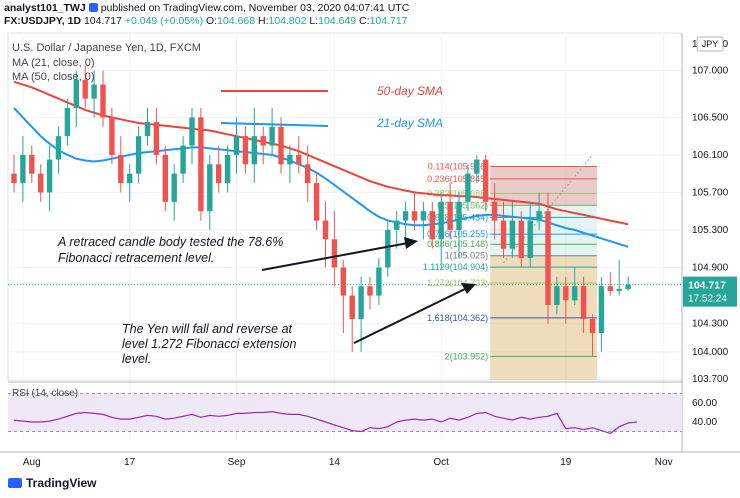 This screenshot has height=498, width=740. Describe the element at coordinates (410, 315) in the screenshot. I see `annotation-2-arrow` at that location.